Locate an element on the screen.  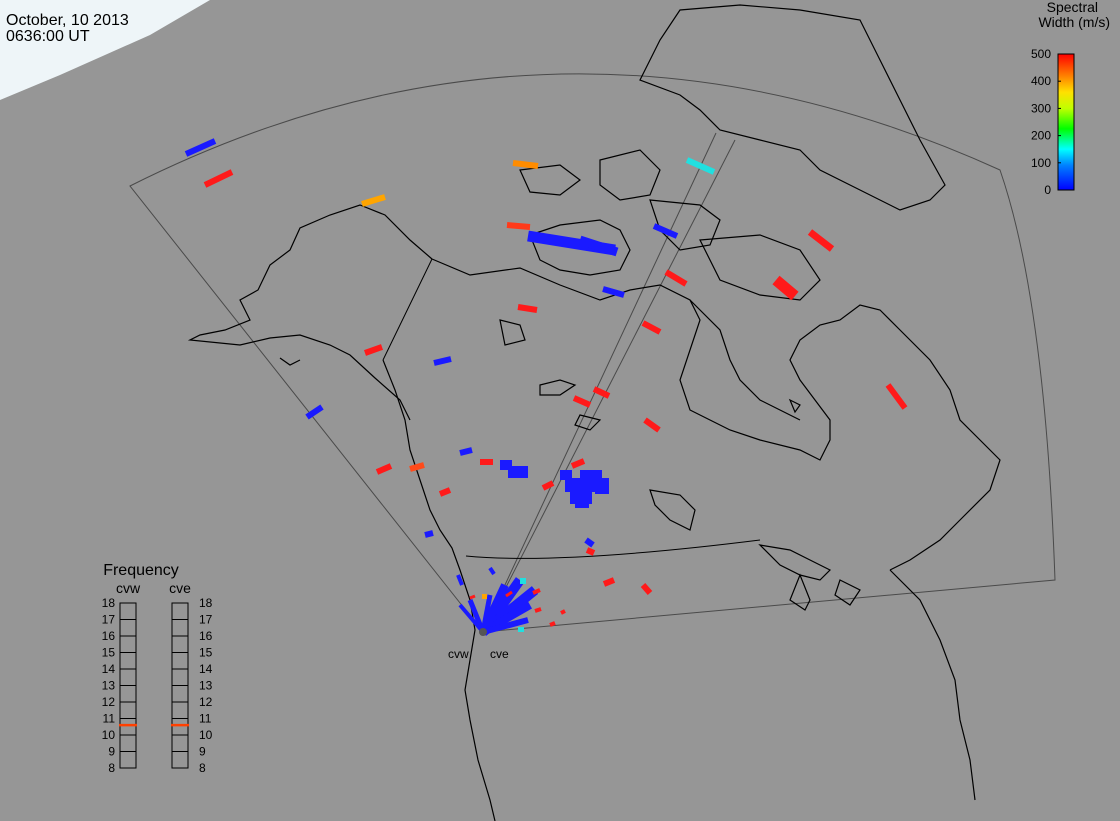
colorbar: Spectral Width (m/s) 500 400 300 200 100 0 is located at coordinates (1070, 98).